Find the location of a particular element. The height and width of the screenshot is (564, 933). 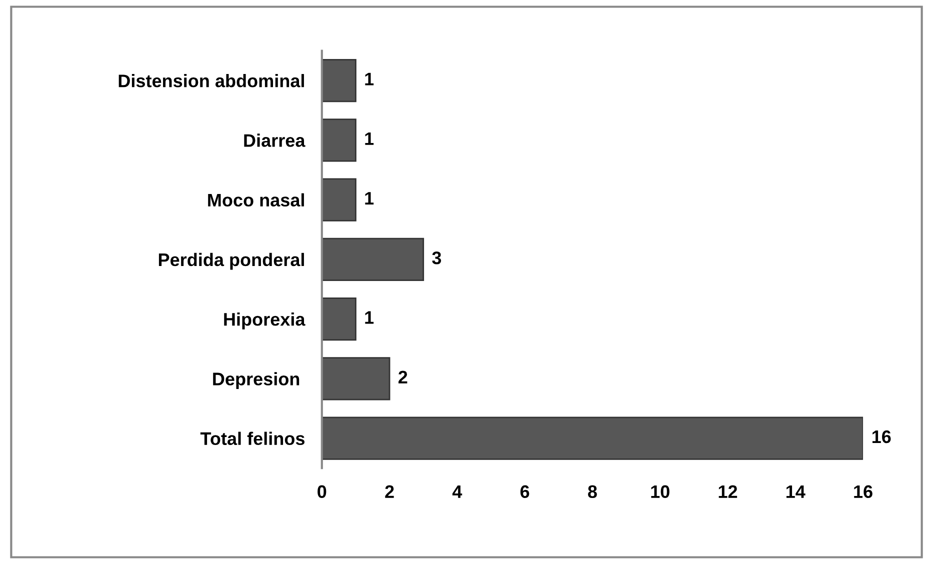

x-tick-label: 12 is located at coordinates (728, 491).